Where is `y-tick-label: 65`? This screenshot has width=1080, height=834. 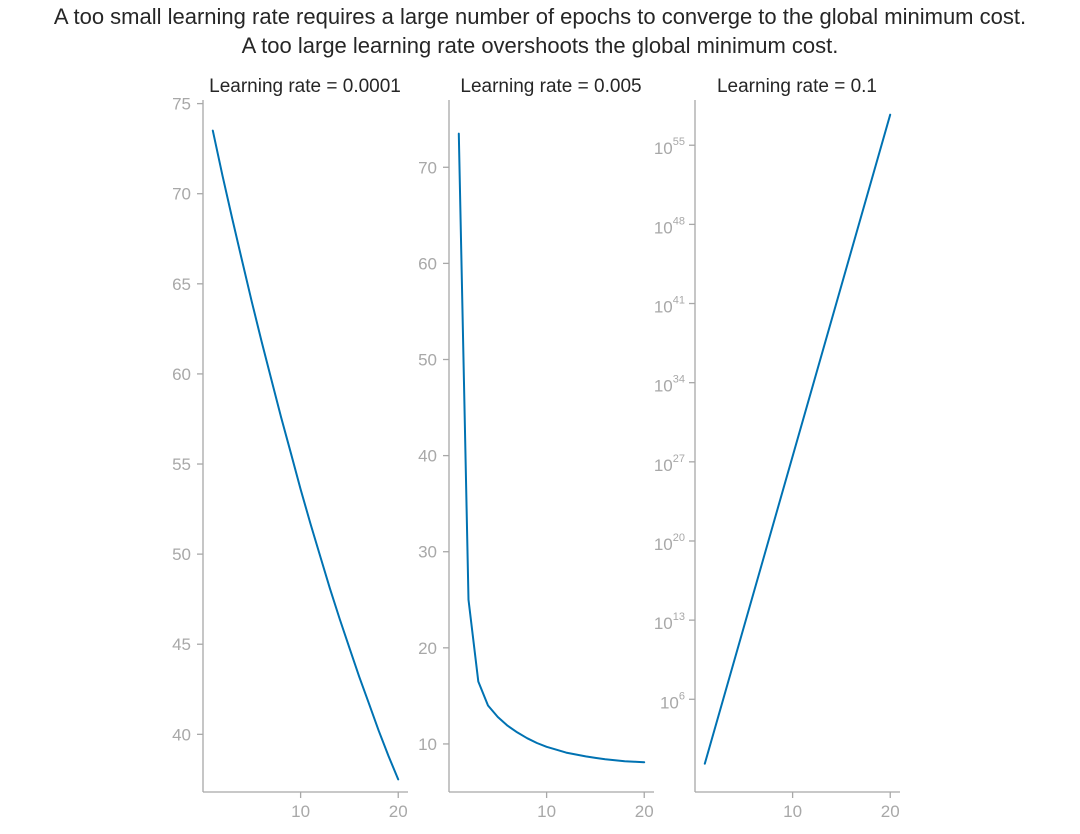
y-tick-label: 65 is located at coordinates (181, 284).